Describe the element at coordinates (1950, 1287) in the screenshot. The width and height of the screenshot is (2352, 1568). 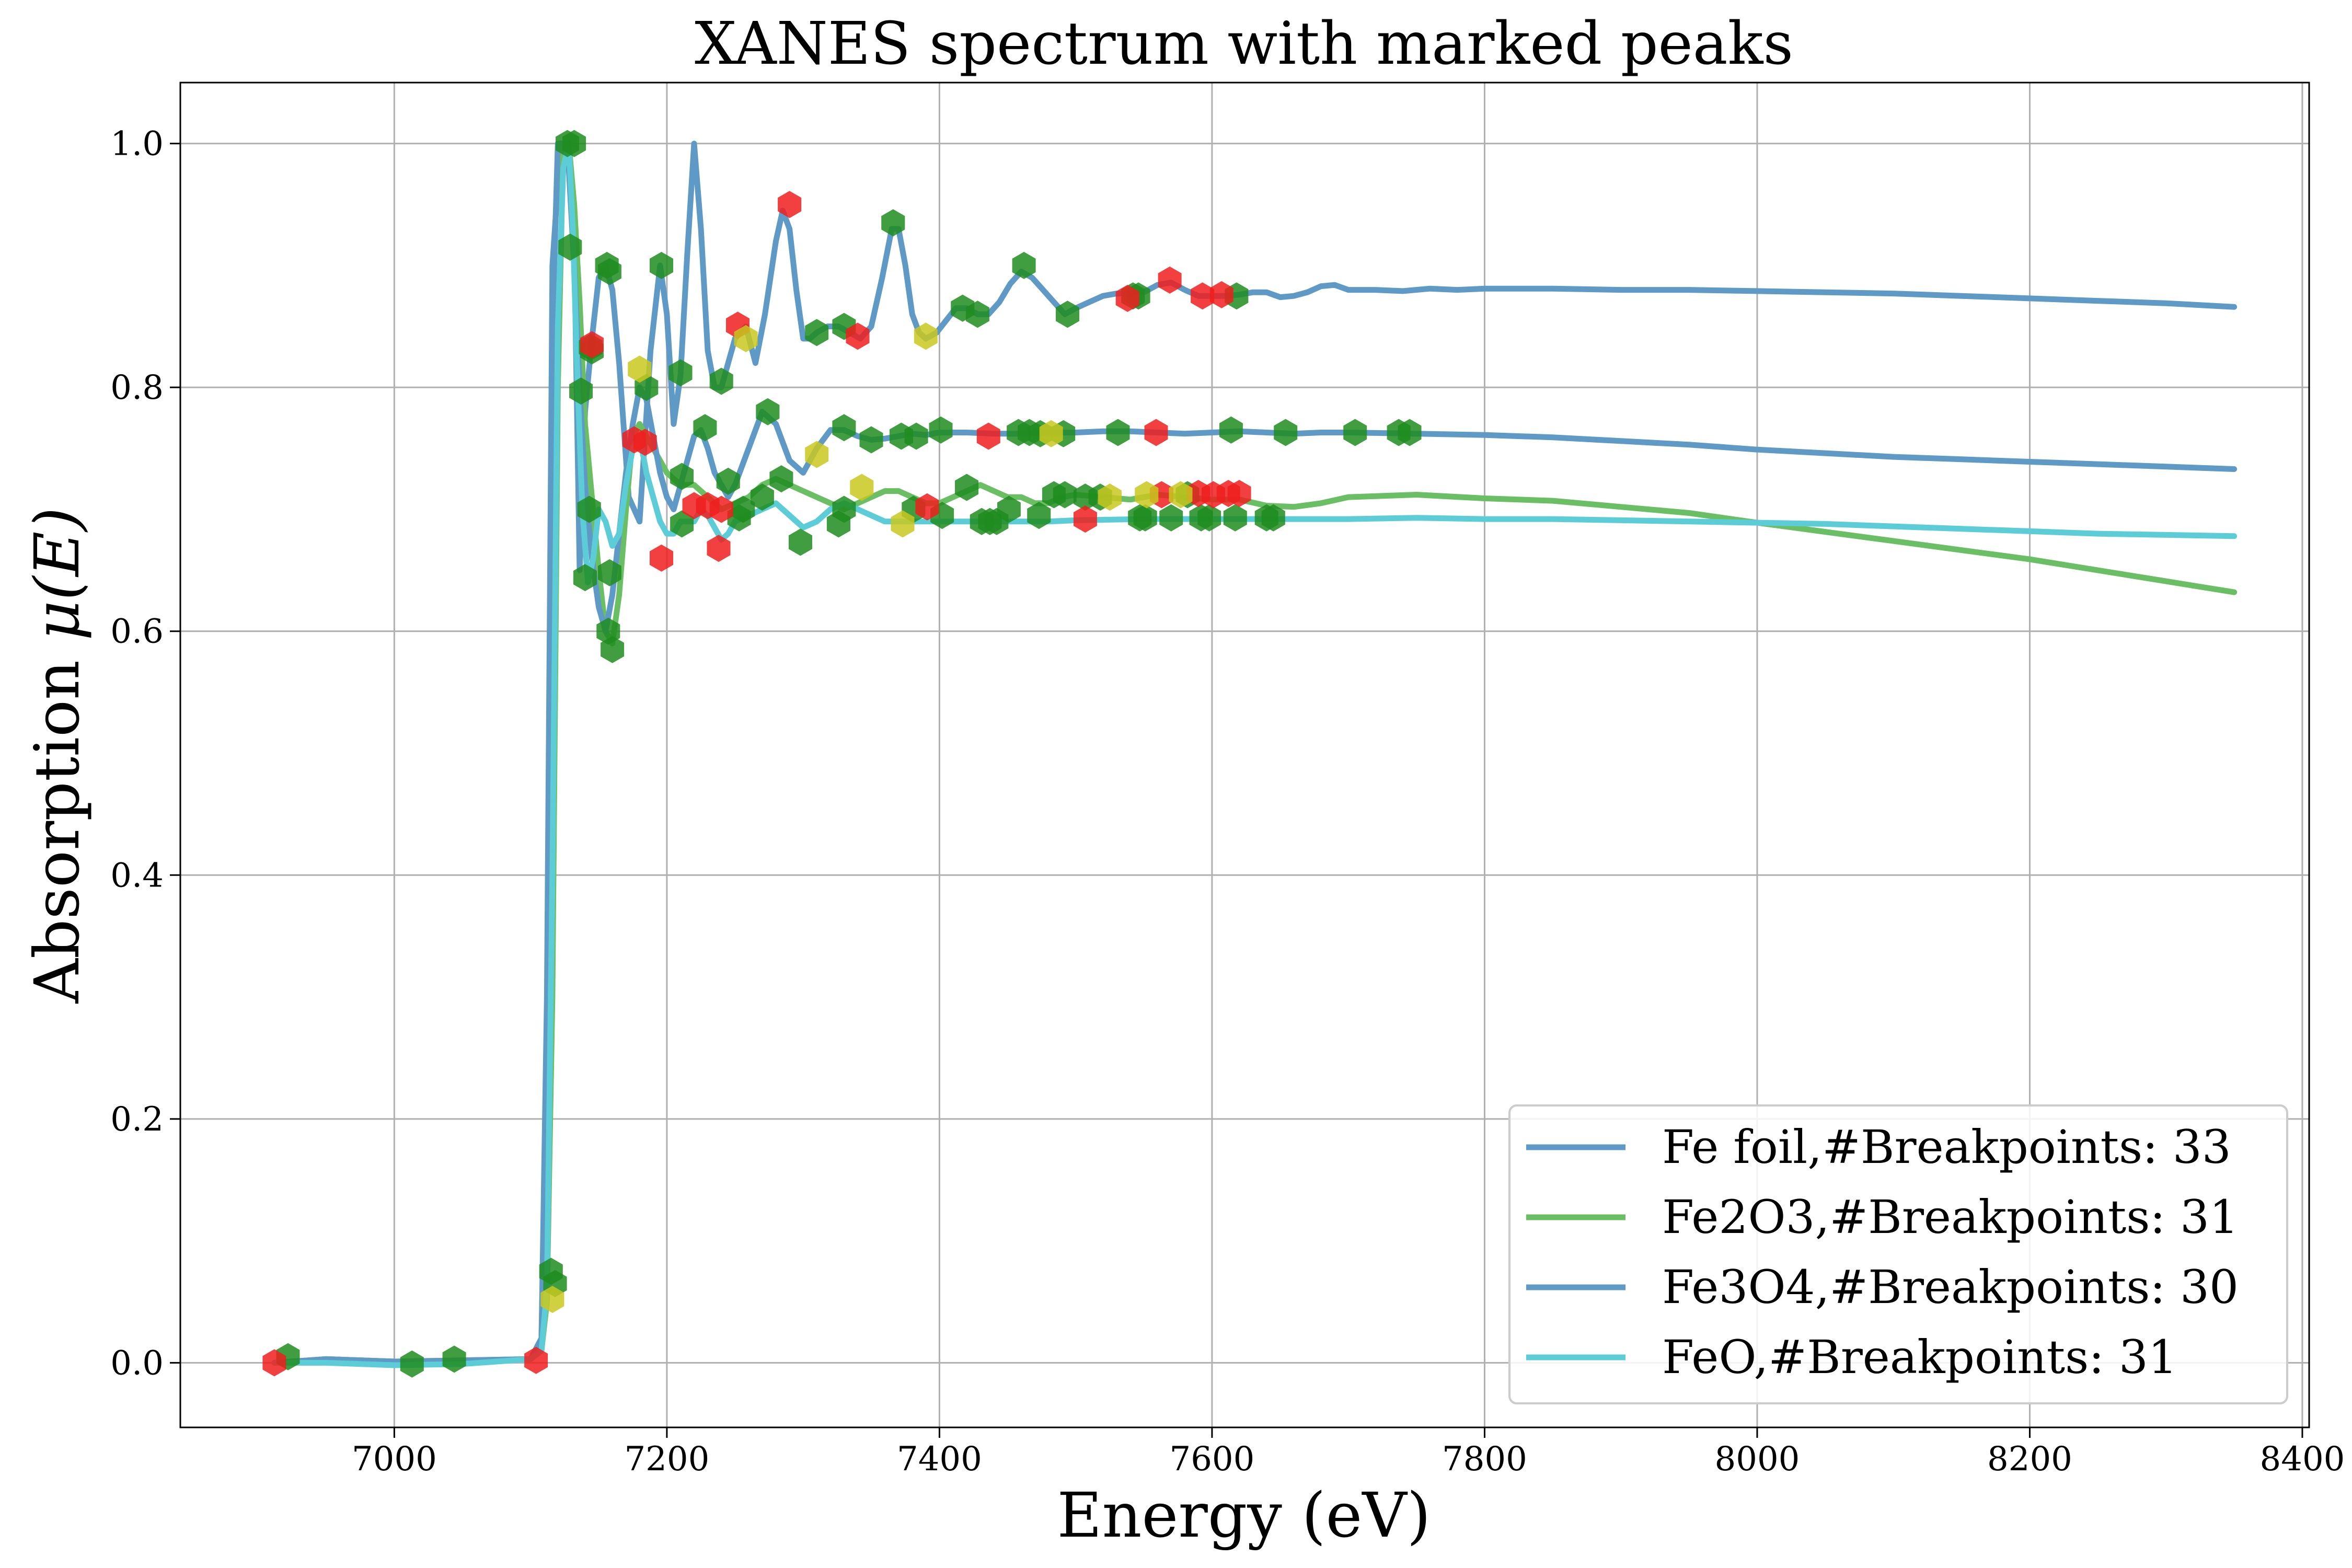
I see `legend-label-3: Fe3O4,#Breakpoints: 30` at that location.